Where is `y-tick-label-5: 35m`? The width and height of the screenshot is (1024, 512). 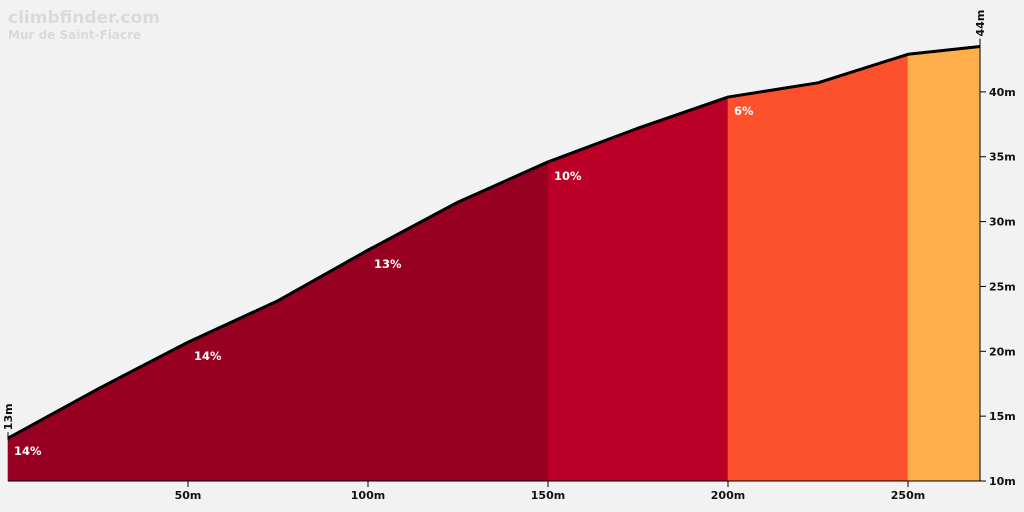
y-tick-label-5: 35m is located at coordinates (1002, 157).